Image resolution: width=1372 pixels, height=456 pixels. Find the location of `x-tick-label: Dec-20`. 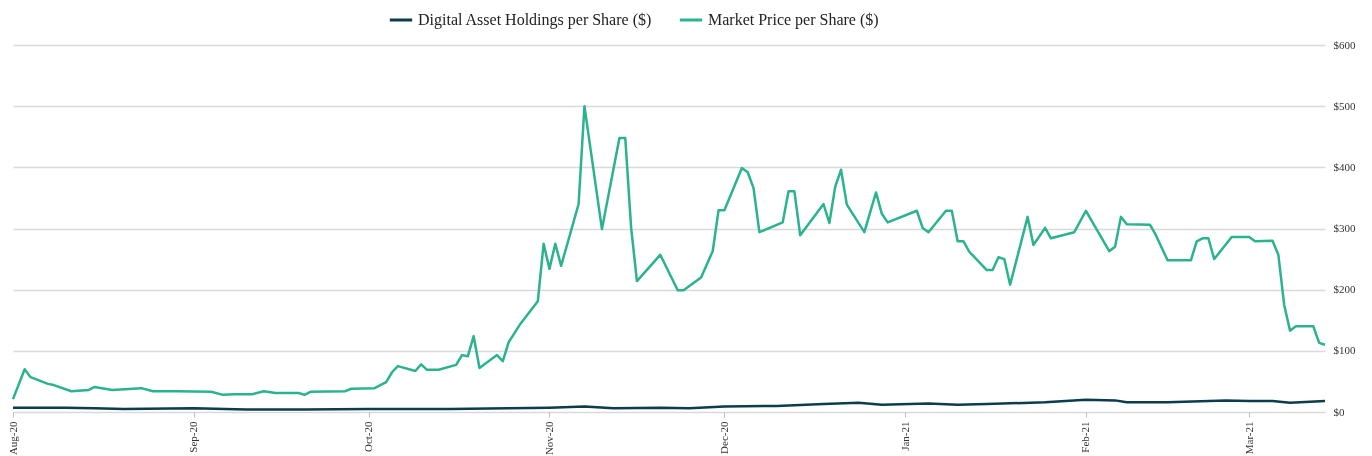

x-tick-label: Dec-20 is located at coordinates (723, 437).